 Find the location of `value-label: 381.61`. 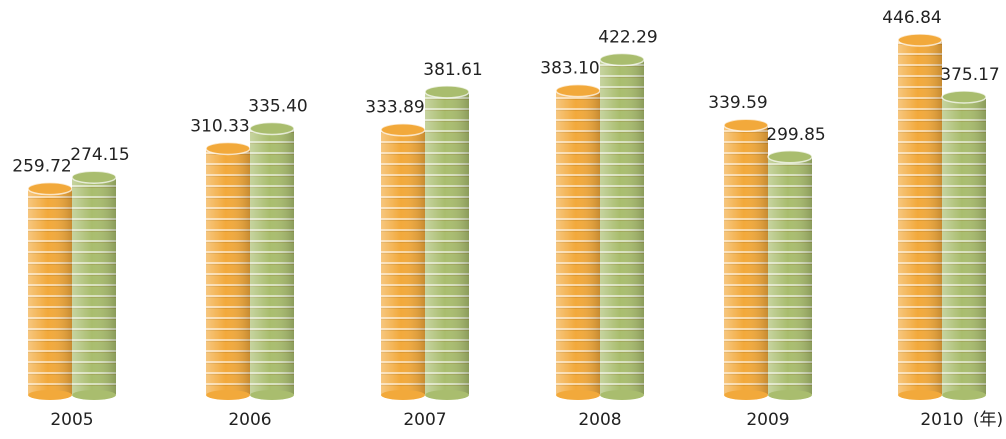

value-label: 381.61 is located at coordinates (452, 70).